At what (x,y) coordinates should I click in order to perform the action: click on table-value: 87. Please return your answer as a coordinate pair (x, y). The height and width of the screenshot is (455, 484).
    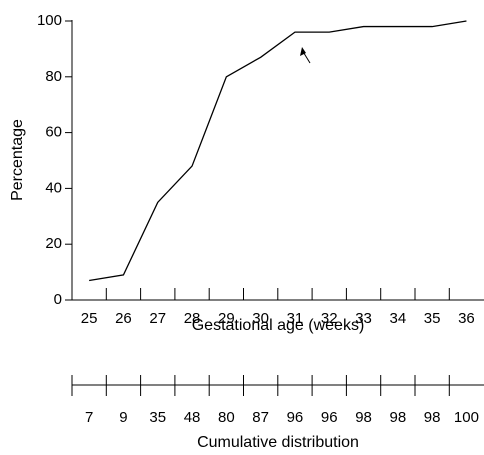
    Looking at the image, I should click on (260, 417).